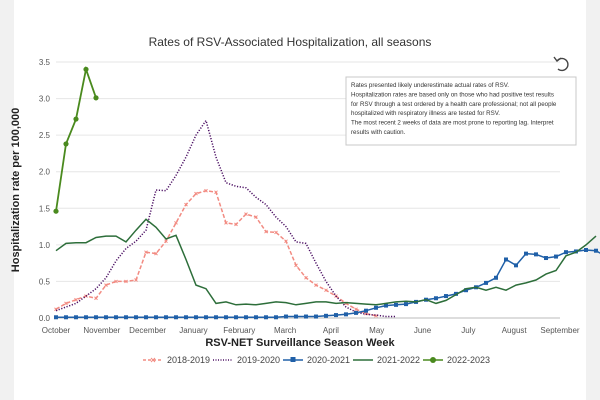  What do you see at coordinates (7, 200) in the screenshot?
I see `page-edge-left` at bounding box center [7, 200].